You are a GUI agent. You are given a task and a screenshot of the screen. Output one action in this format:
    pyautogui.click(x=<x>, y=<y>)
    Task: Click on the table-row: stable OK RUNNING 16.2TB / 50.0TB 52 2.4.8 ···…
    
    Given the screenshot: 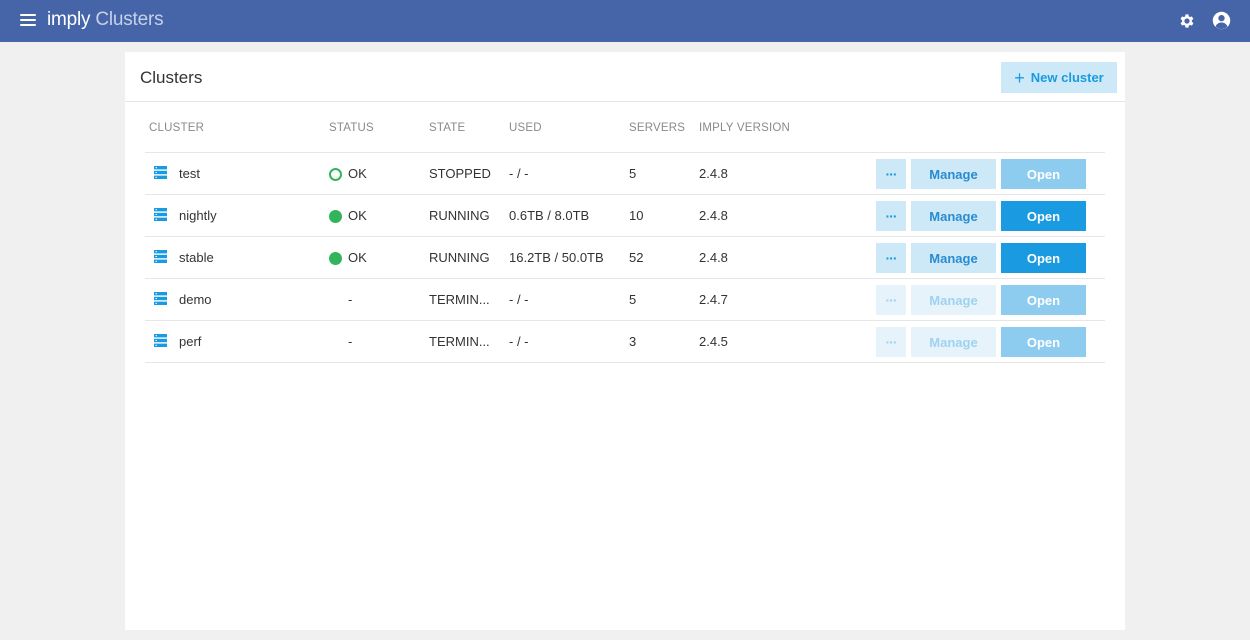 What is the action you would take?
    pyautogui.click(x=625, y=258)
    